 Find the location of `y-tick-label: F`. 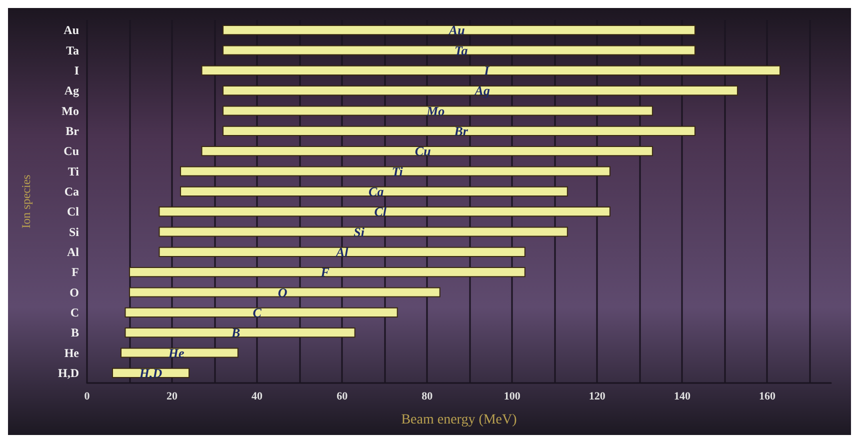

y-tick-label: F is located at coordinates (75, 272).